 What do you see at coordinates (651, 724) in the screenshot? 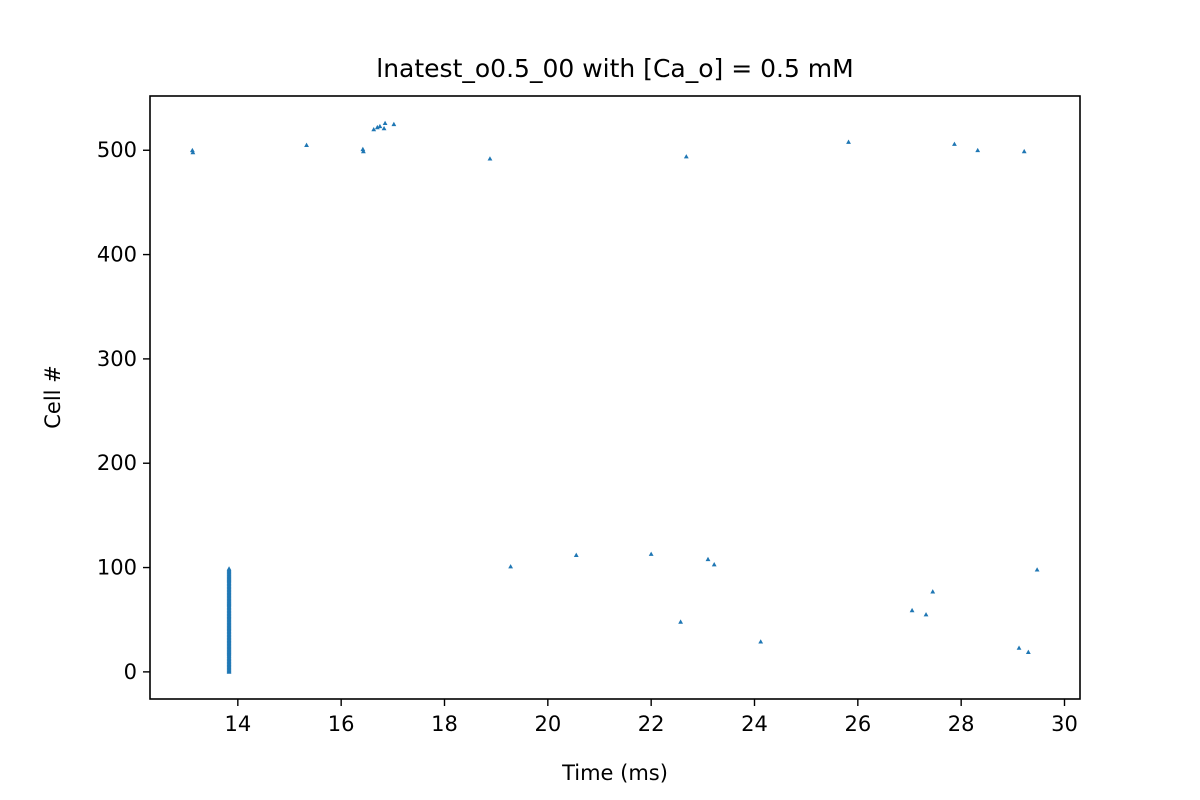
I see `x-tick-label: 22` at bounding box center [651, 724].